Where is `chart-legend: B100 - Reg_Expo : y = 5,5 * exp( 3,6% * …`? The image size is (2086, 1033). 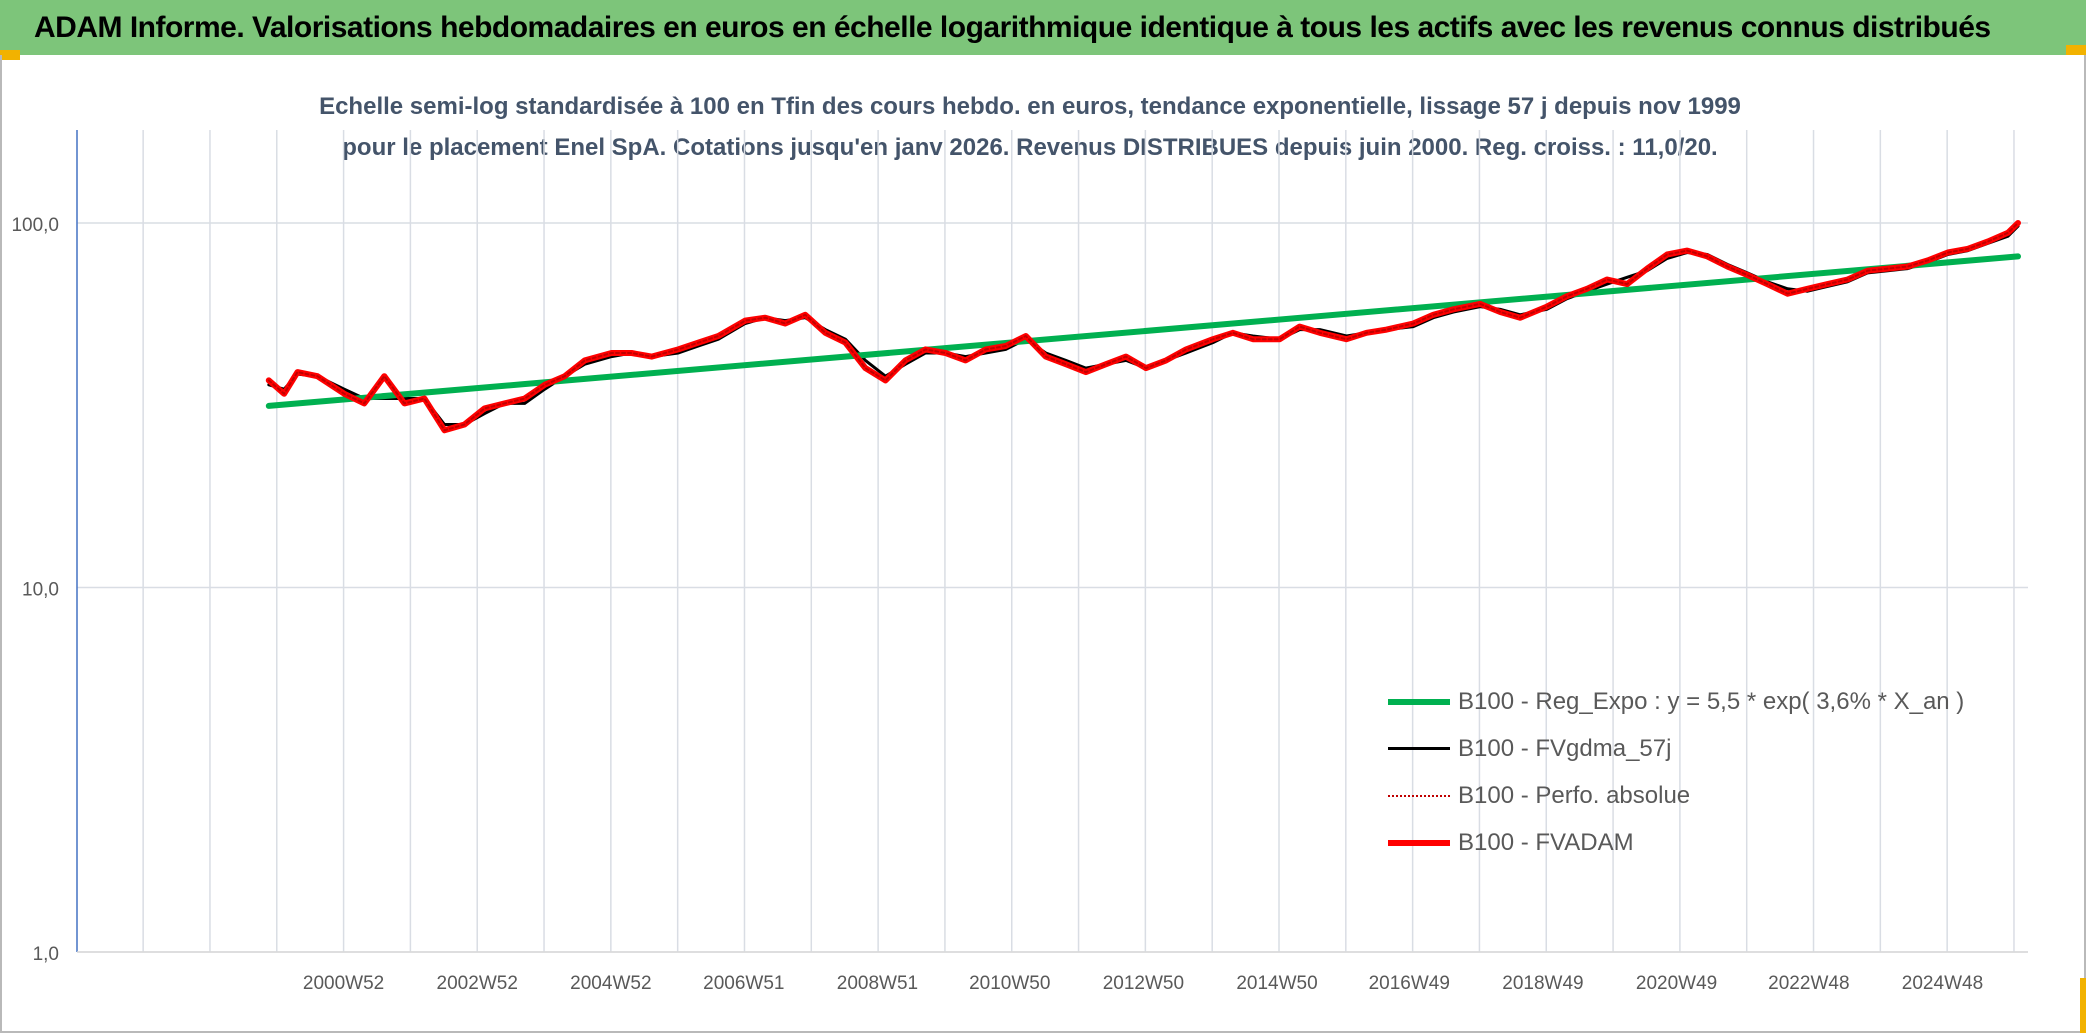
chart-legend: B100 - Reg_Expo : y = 5,5 * exp( 3,6% * … is located at coordinates (1708, 772).